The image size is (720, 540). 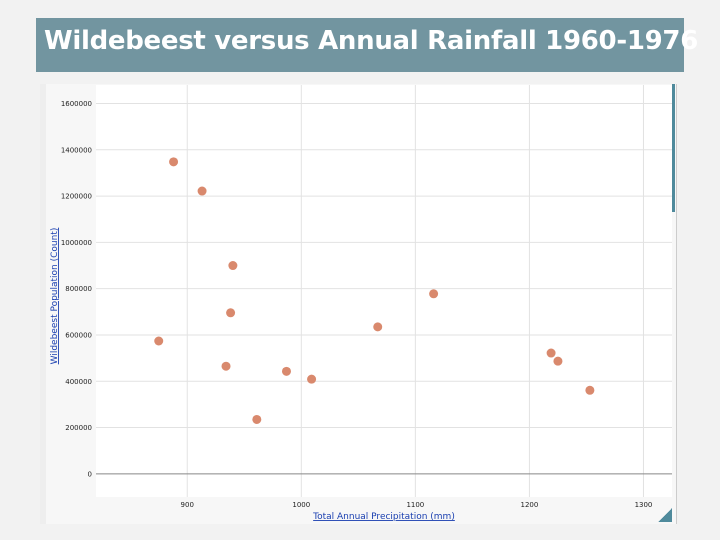 I want to click on resize-handle-icon, so click(x=665, y=515).